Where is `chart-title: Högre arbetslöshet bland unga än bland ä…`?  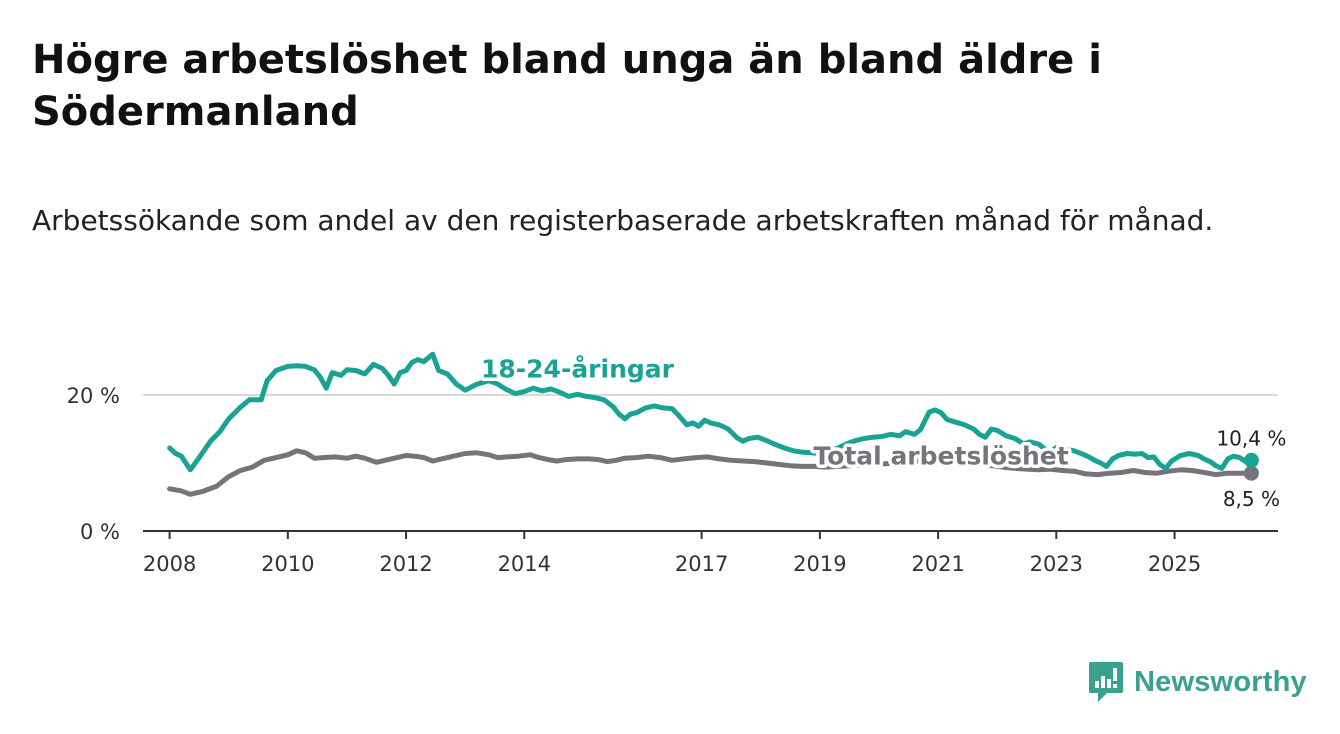
chart-title: Högre arbetslöshet bland unga än bland ä… is located at coordinates (567, 86).